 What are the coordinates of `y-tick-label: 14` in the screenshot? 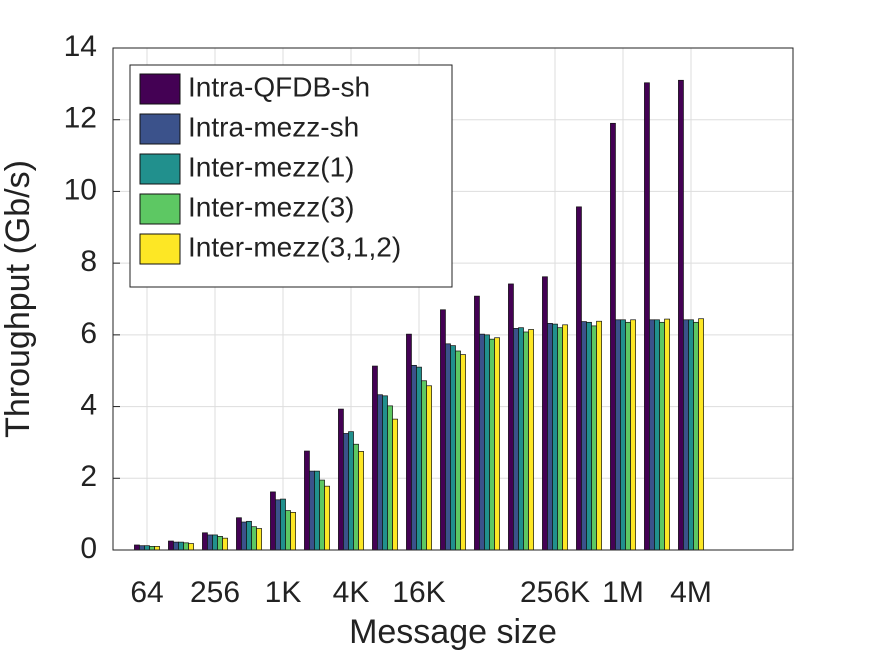 It's located at (80, 46).